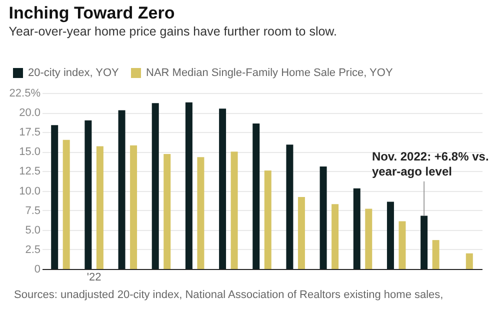 This screenshot has width=500, height=324. Describe the element at coordinates (29, 172) in the screenshot. I see `y-tick-label: 12.5` at that location.